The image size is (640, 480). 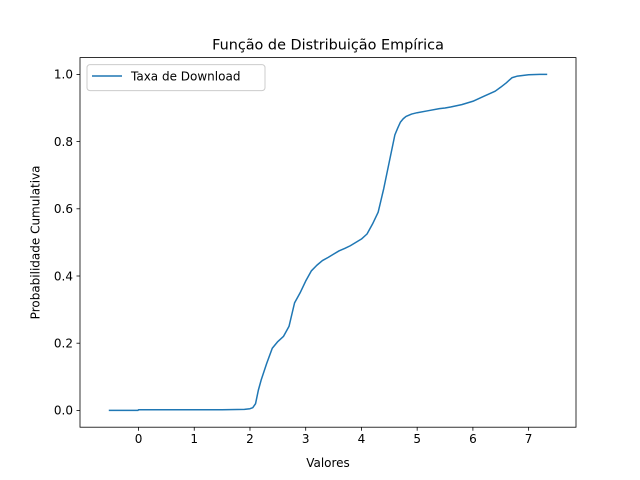 What do you see at coordinates (194, 439) in the screenshot?
I see `x-tick-label: 1` at bounding box center [194, 439].